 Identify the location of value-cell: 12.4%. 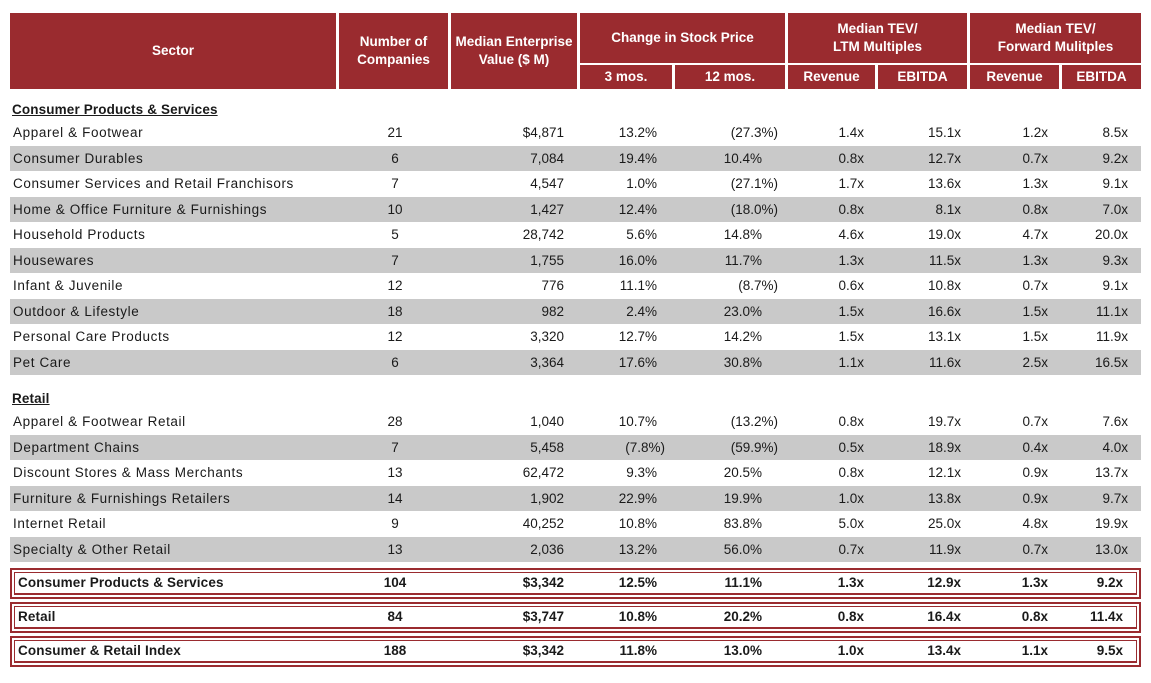
(637, 209).